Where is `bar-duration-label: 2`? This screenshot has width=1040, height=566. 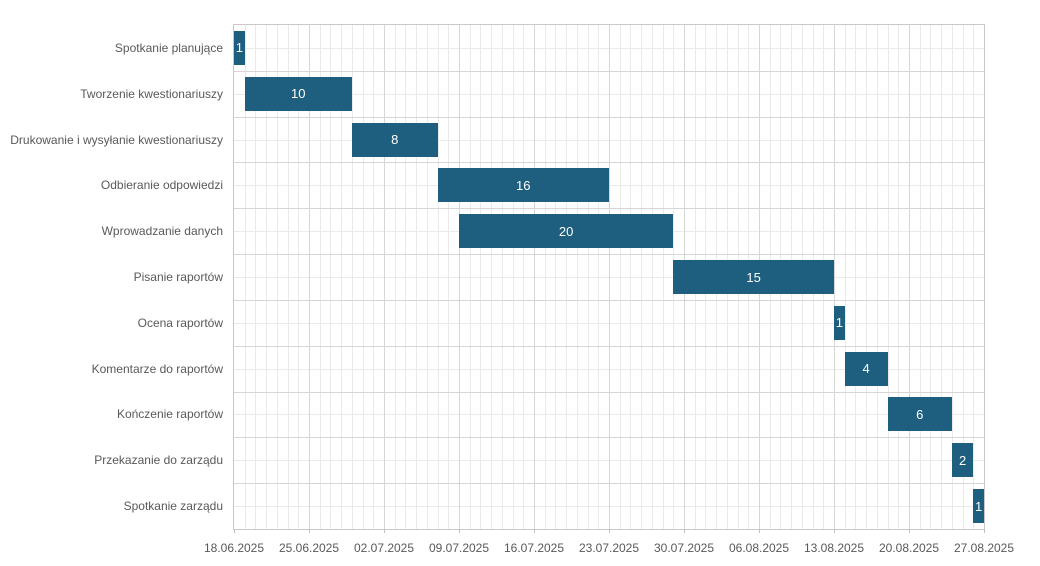
bar-duration-label: 2 is located at coordinates (962, 460).